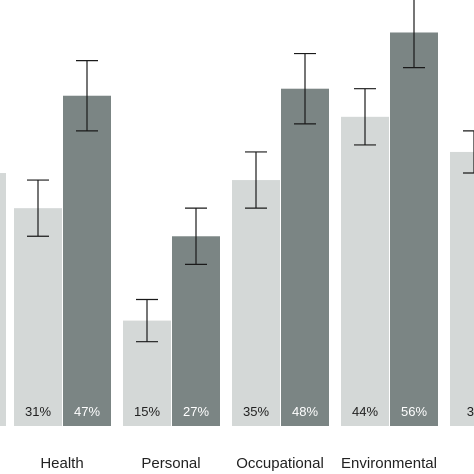 This screenshot has width=474, height=474. Describe the element at coordinates (365, 411) in the screenshot. I see `data-label-environmental-s1: 44%` at that location.